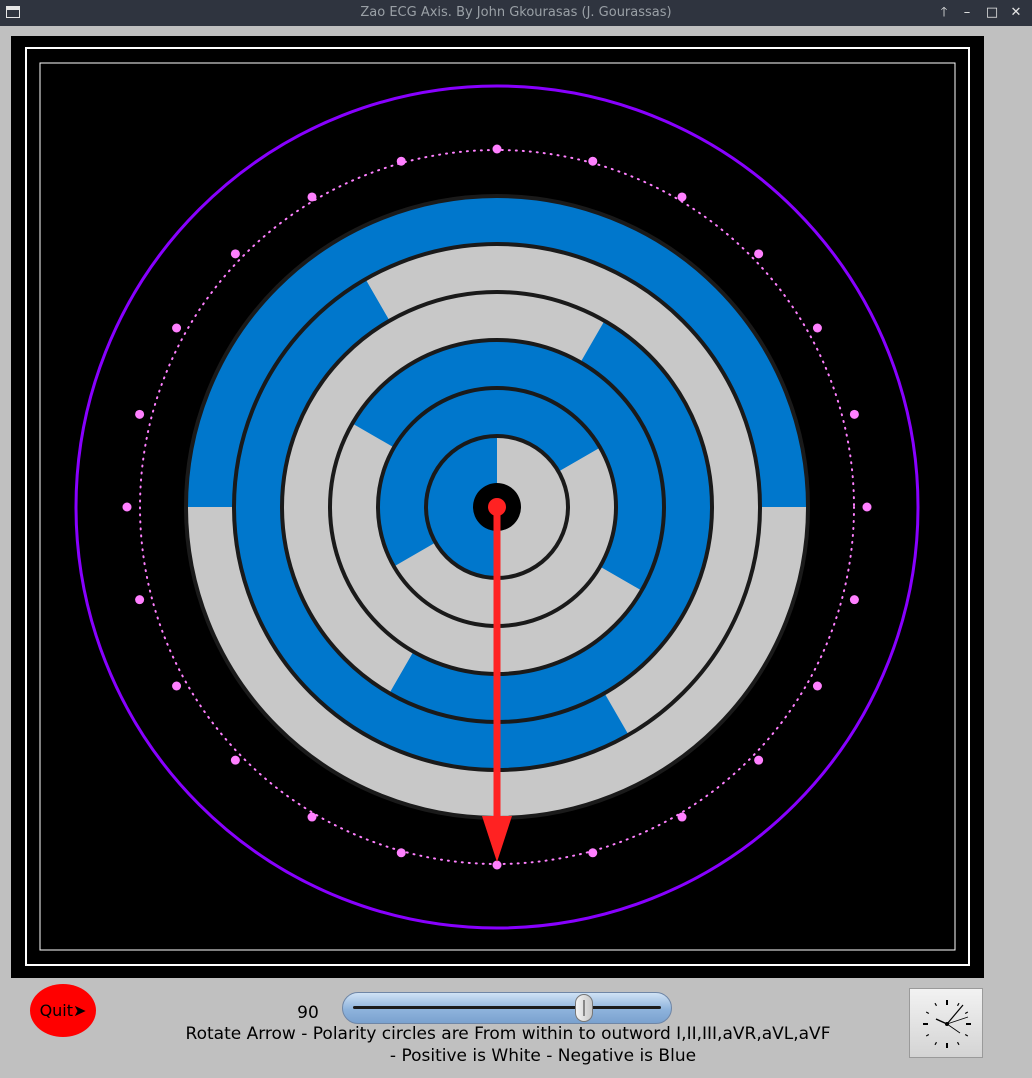  Describe the element at coordinates (543, 1056) in the screenshot. I see `caption-line-2: - Positive is White - Negative is Blue` at that location.